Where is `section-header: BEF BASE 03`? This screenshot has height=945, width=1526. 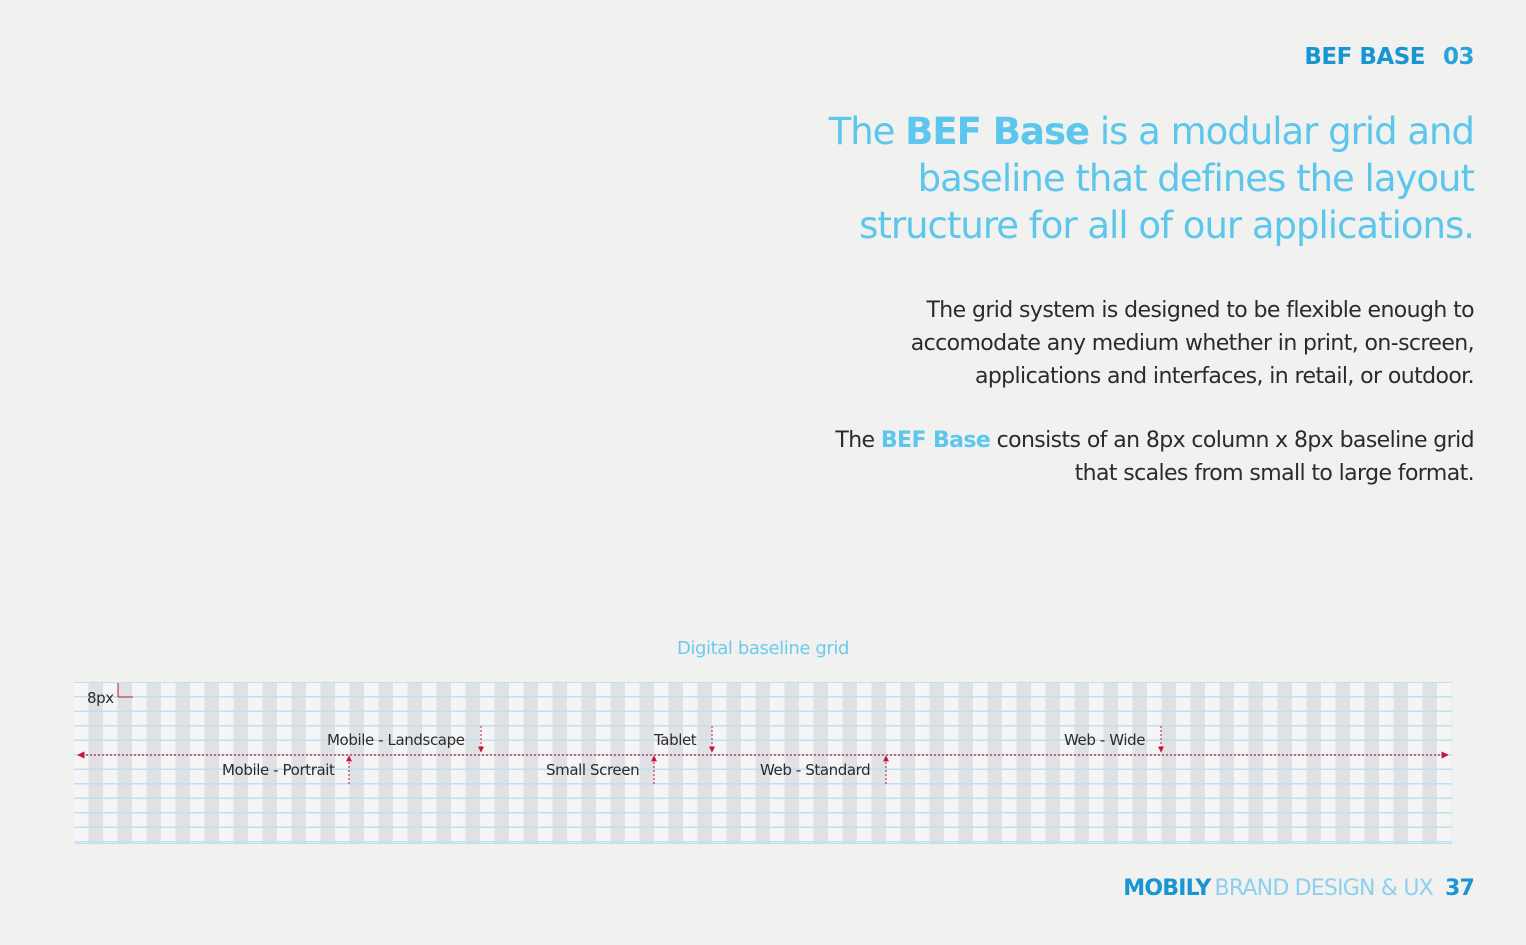
section-header: BEF BASE 03 is located at coordinates (1389, 57).